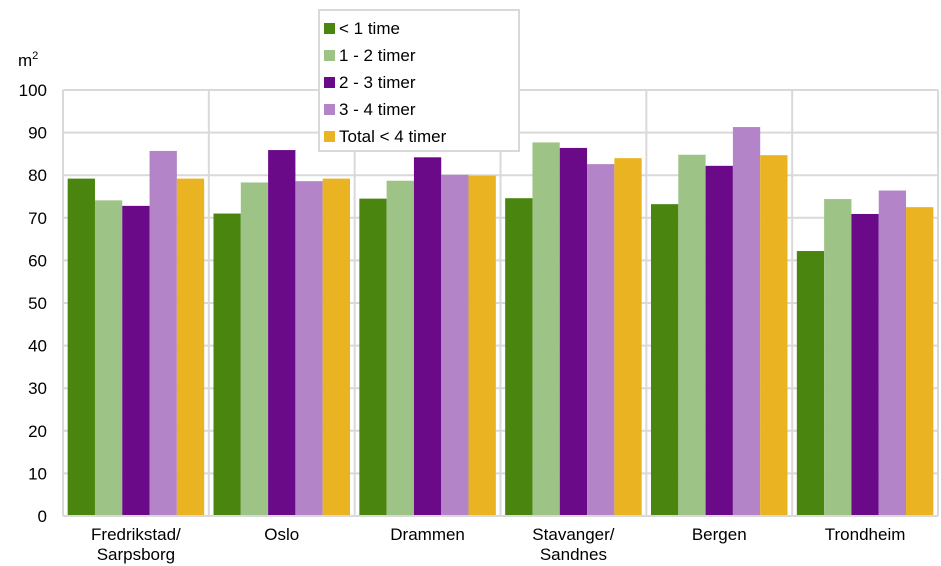 This screenshot has width=941, height=566. What do you see at coordinates (42, 516) in the screenshot?
I see `y-tick-label: 0` at bounding box center [42, 516].